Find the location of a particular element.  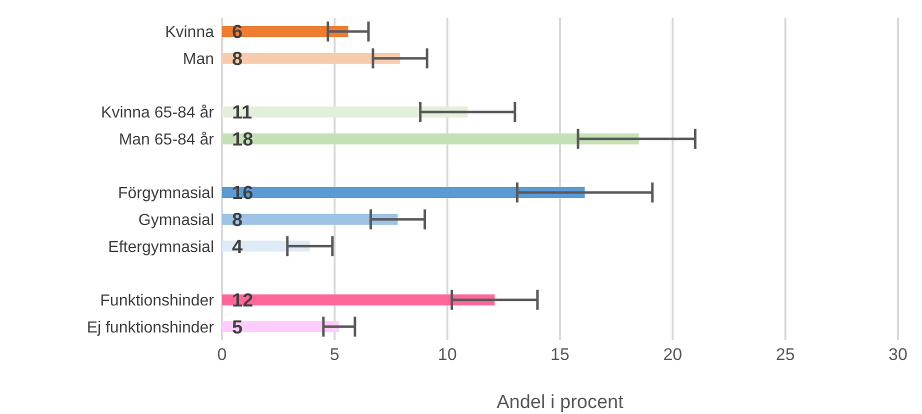

data-label: 8 is located at coordinates (237, 59).